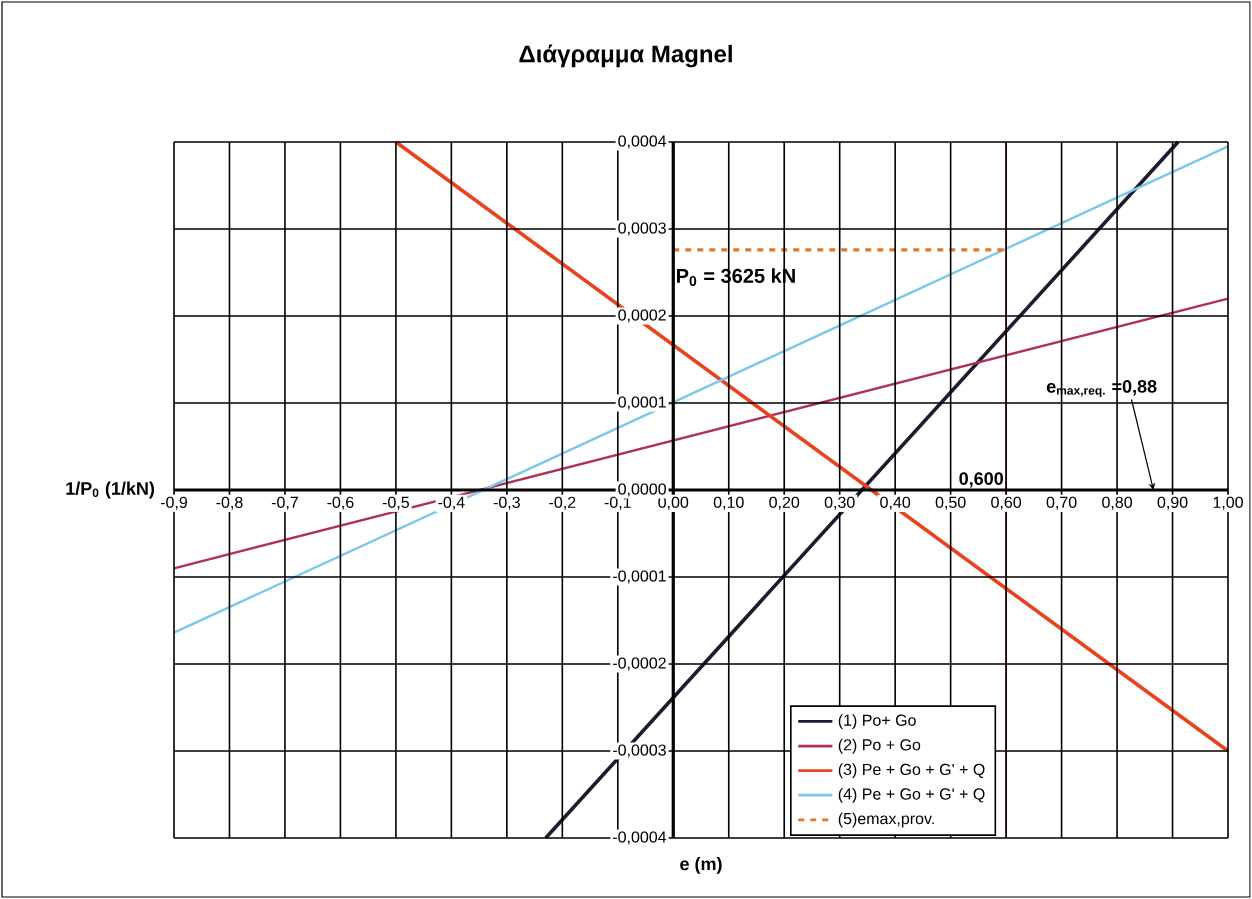 The height and width of the screenshot is (899, 1252). I want to click on y-tick-label: 0,0001, so click(642, 403).